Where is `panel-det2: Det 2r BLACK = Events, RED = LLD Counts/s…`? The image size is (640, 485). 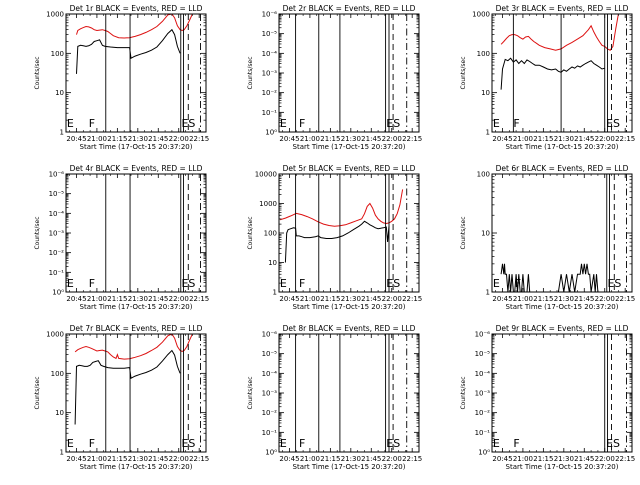 panel-det2: Det 2r BLACK = Events, RED = LLD Counts/s… is located at coordinates (334, 77).